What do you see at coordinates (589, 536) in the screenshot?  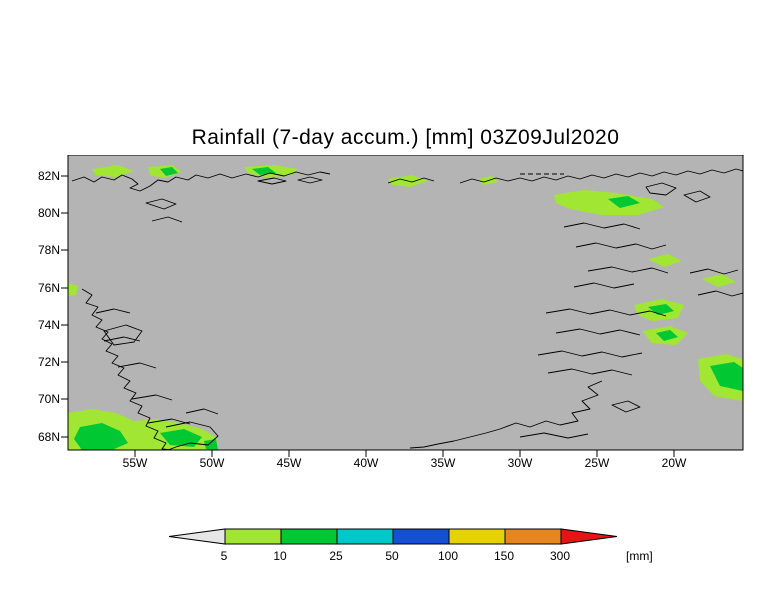 I see `colorbar-arrow-right` at bounding box center [589, 536].